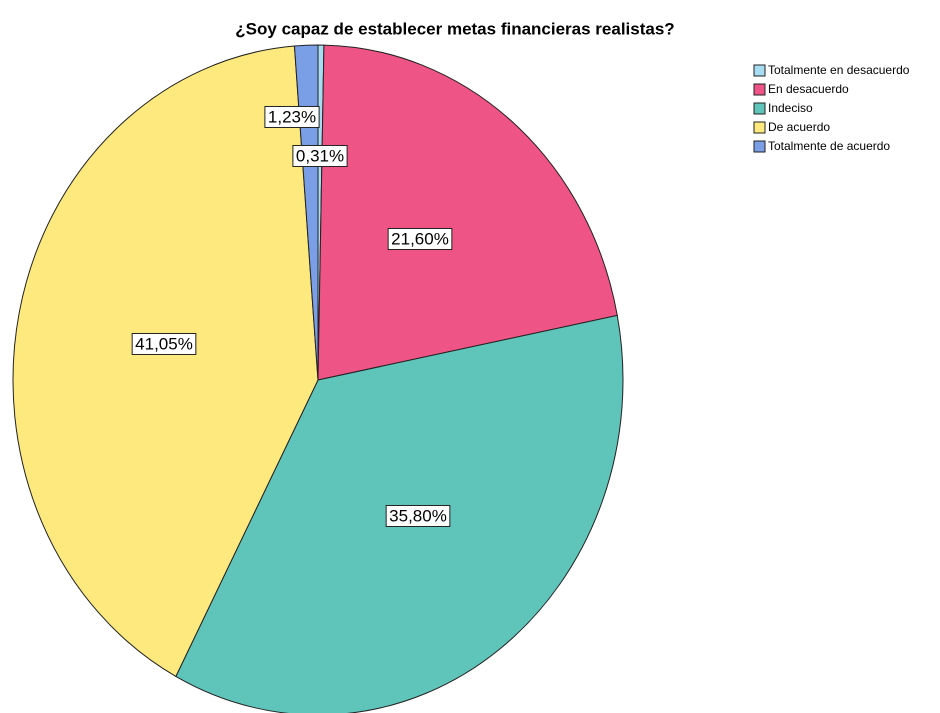 Image resolution: width=940 pixels, height=713 pixels. I want to click on data-label: 0,31%, so click(320, 155).